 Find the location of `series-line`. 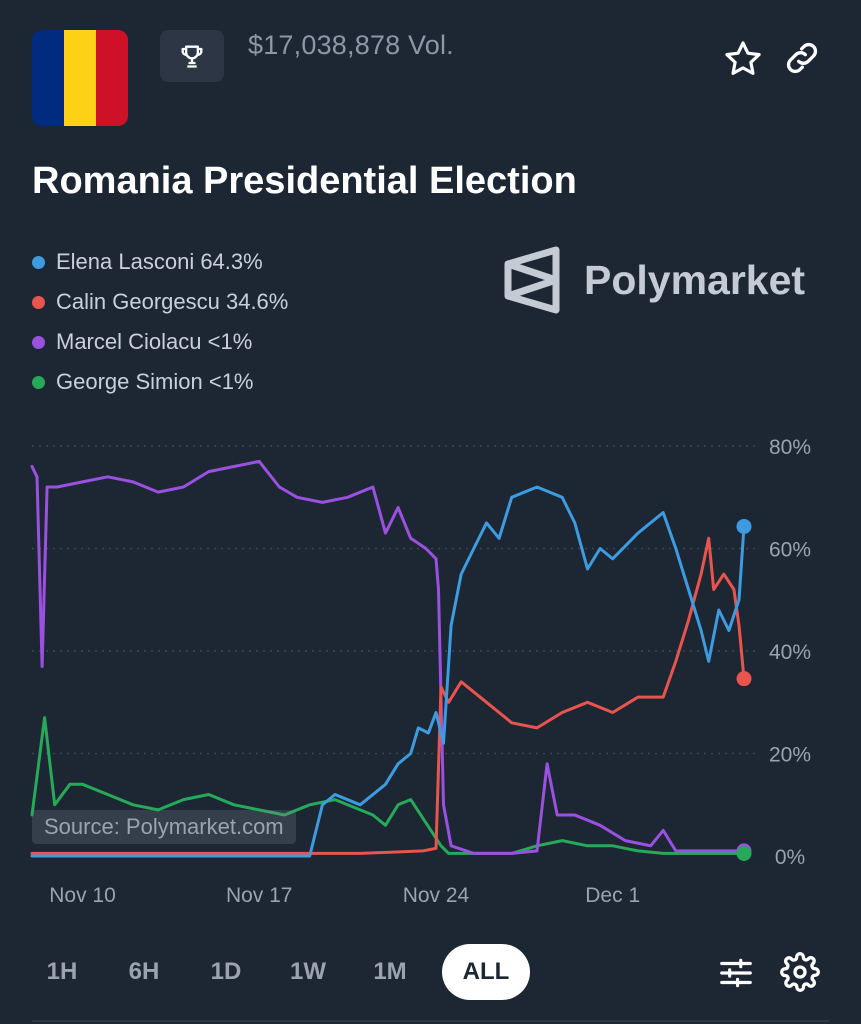

series-line is located at coordinates (388, 785).